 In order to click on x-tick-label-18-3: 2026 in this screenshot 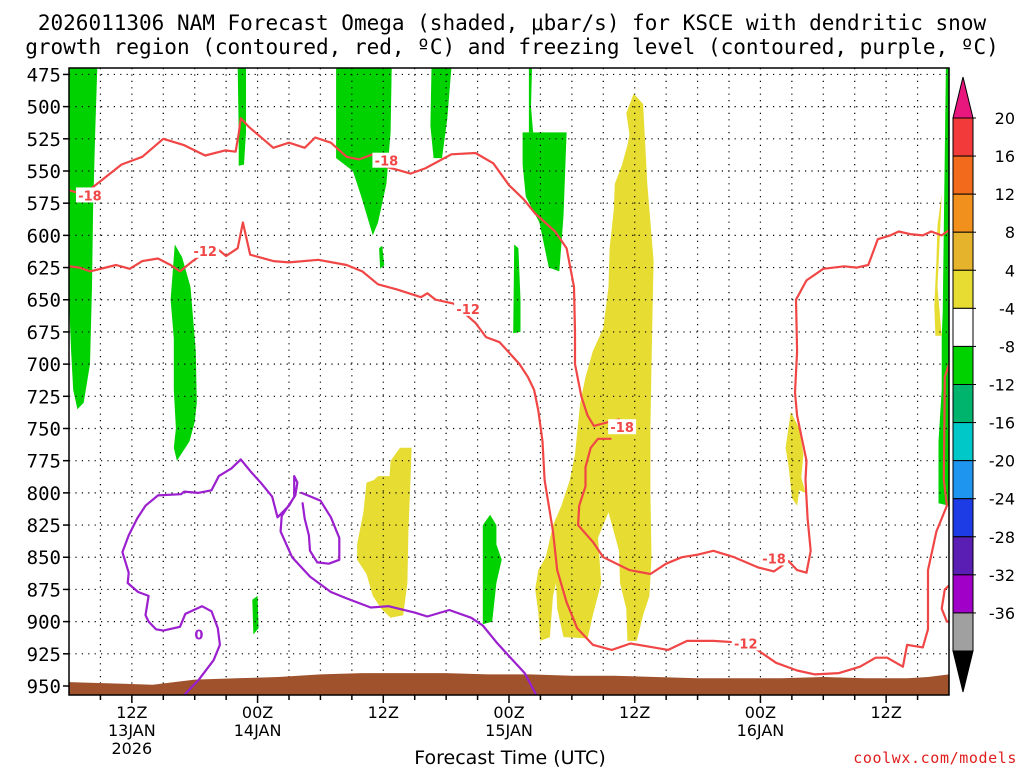, I will do `click(131, 748)`.